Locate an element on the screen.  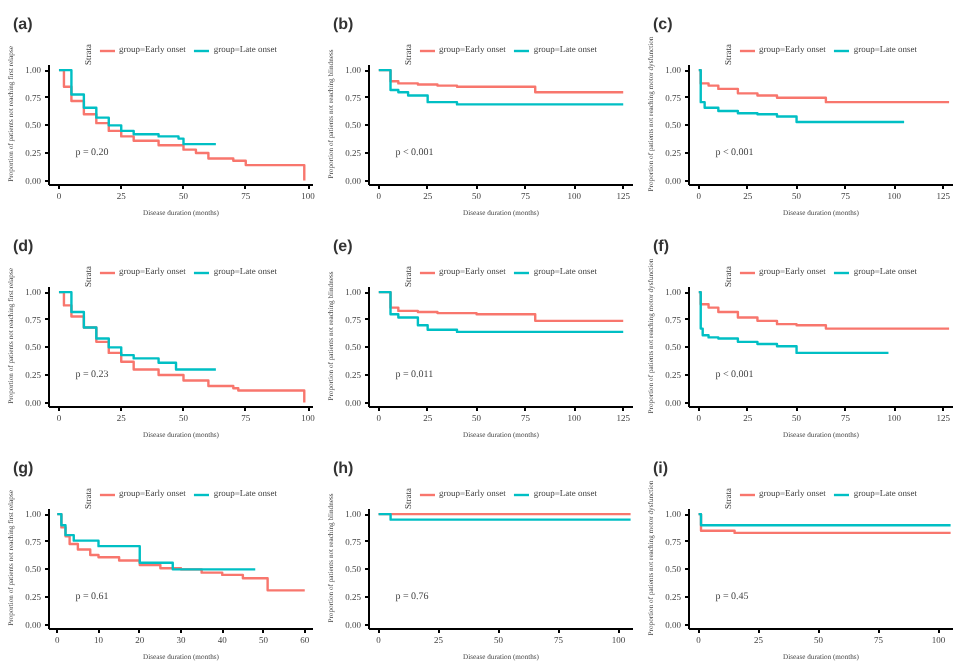
chart-title: (b) is located at coordinates (344, 24).